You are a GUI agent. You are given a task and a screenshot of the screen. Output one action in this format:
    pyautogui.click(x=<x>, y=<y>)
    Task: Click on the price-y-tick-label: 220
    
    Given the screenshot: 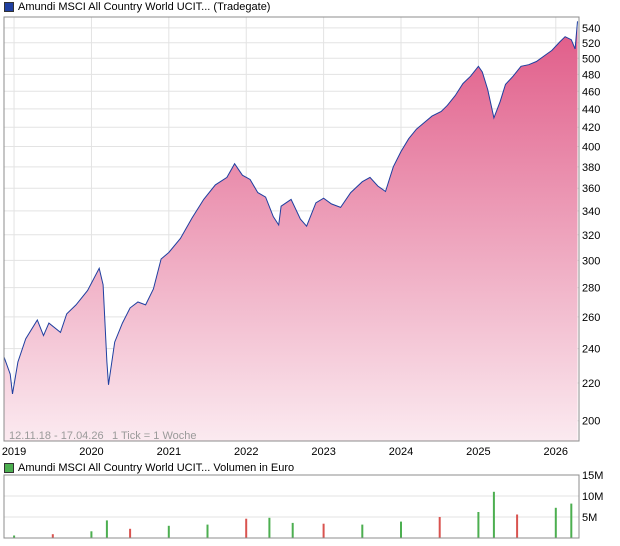 What is the action you would take?
    pyautogui.click(x=591, y=384)
    